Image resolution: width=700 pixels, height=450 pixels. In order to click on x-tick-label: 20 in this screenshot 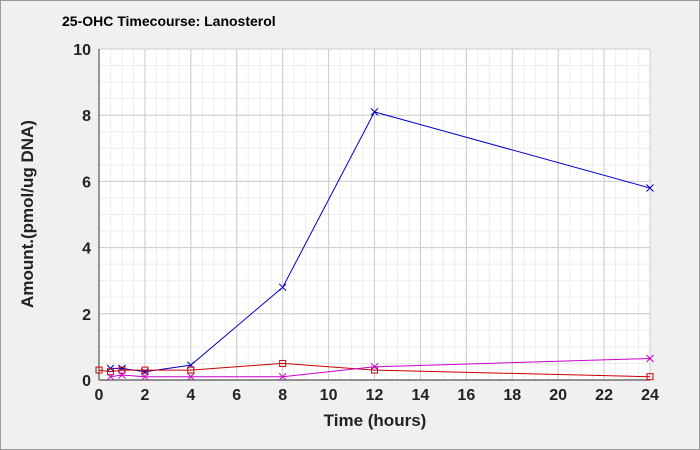, I will do `click(558, 395)`.